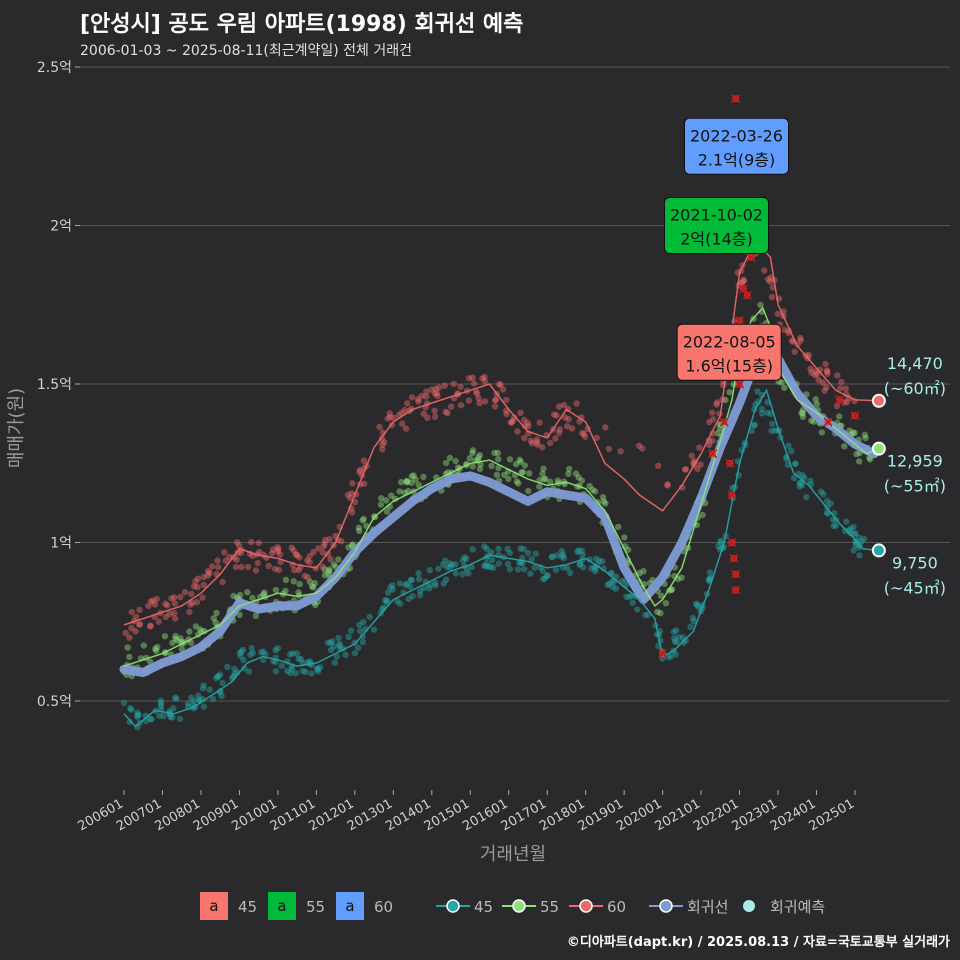 The width and height of the screenshot is (960, 960). What do you see at coordinates (729, 365) in the screenshot?
I see `annotation-price: 1.6억(15층)` at bounding box center [729, 365].